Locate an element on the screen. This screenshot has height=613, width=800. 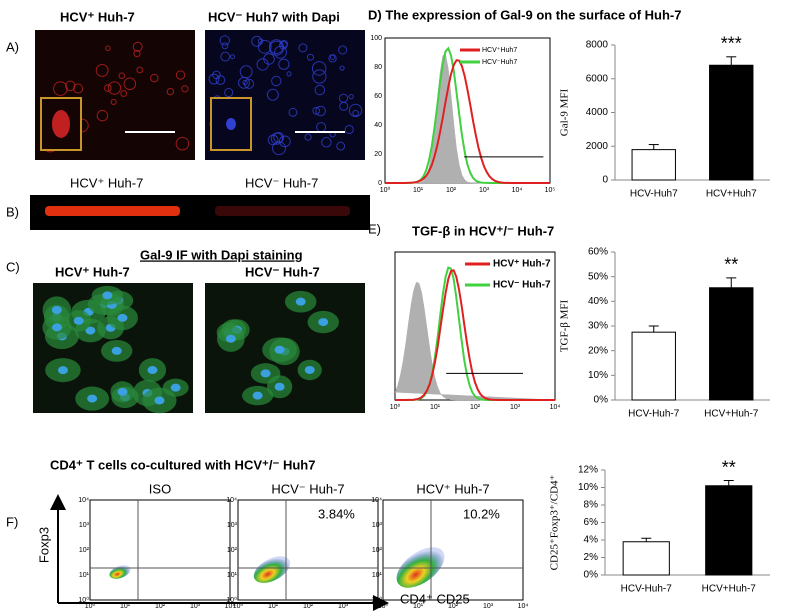
x-tick-label: HCV+Huh-7 is located at coordinates (729, 589).